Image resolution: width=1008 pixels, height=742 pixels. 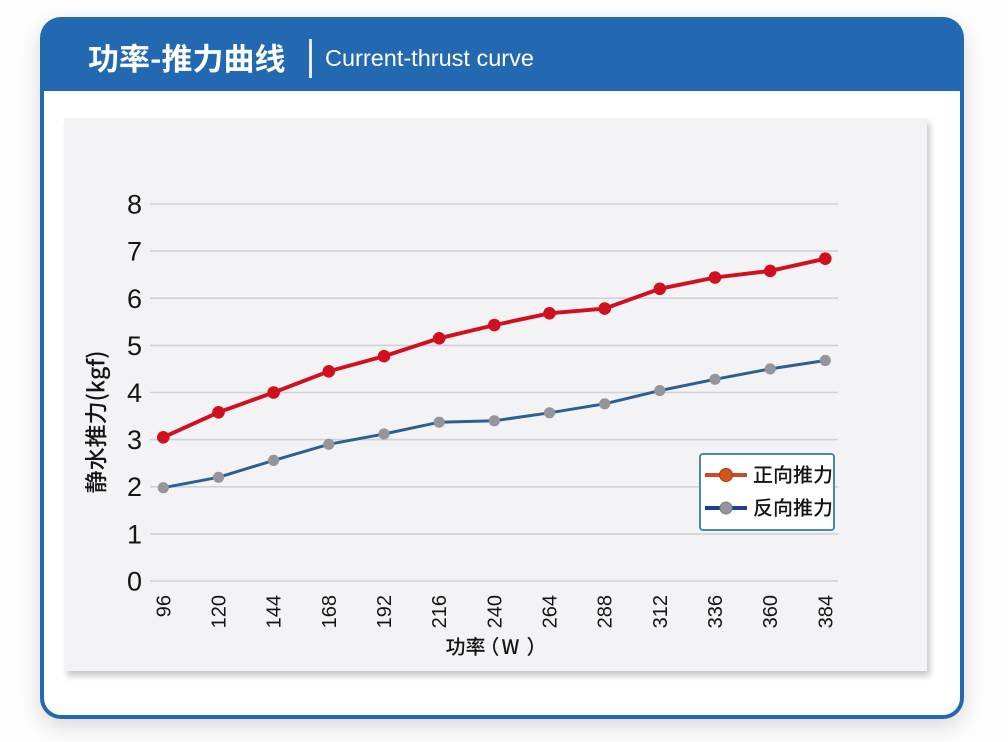 What do you see at coordinates (330, 611) in the screenshot?
I see `svg-text: 168` at bounding box center [330, 611].